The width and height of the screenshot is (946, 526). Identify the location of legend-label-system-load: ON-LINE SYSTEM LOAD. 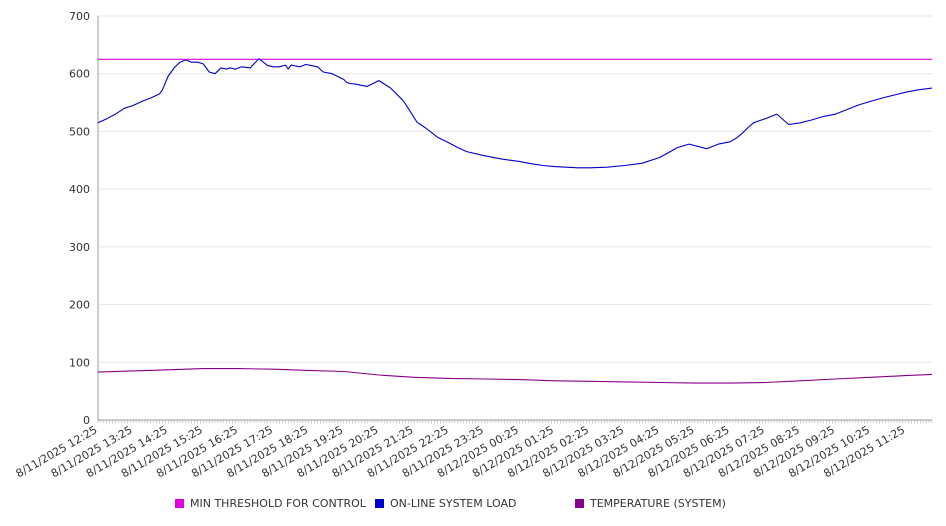
(453, 503).